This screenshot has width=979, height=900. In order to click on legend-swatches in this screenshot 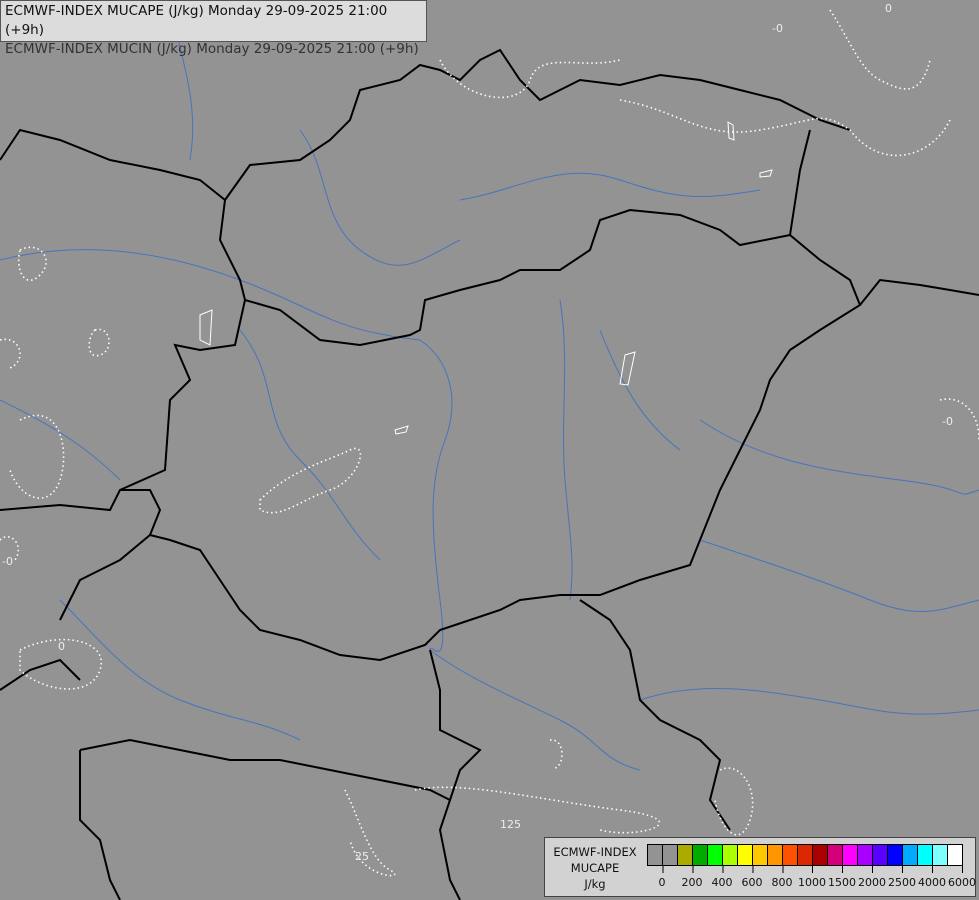, I will do `click(805, 855)`.